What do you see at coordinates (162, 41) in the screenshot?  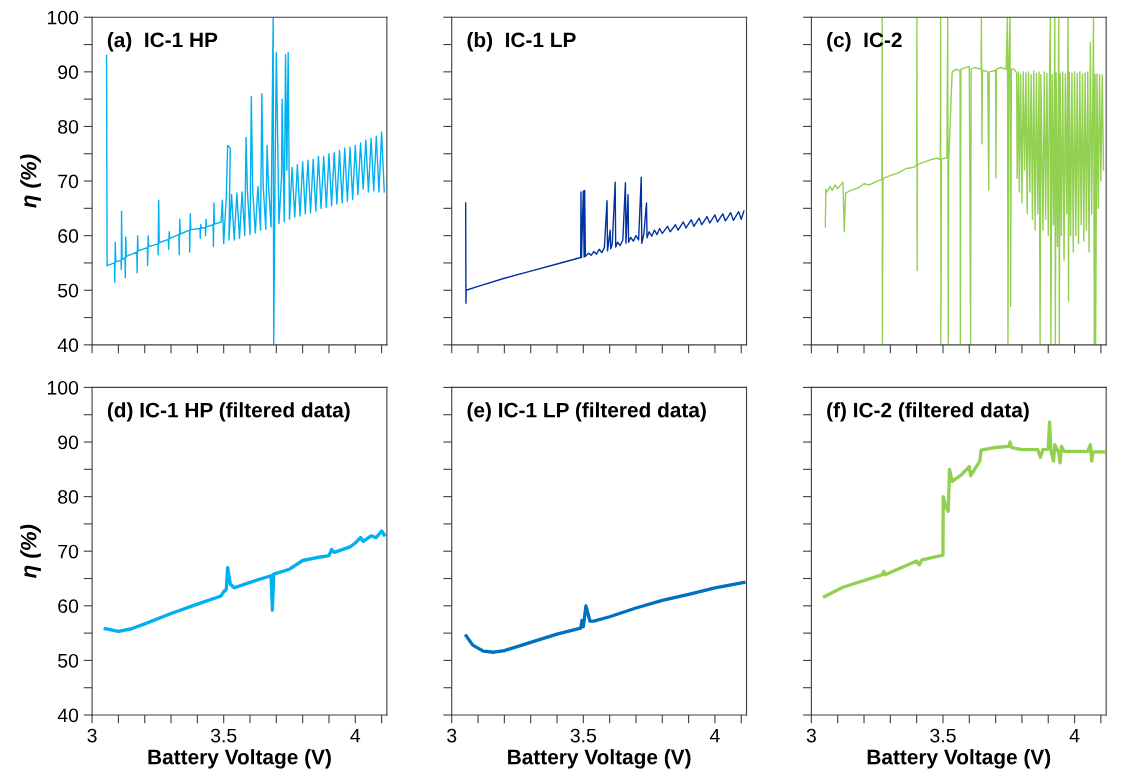 I see `text: (a) IC-1 HP` at bounding box center [162, 41].